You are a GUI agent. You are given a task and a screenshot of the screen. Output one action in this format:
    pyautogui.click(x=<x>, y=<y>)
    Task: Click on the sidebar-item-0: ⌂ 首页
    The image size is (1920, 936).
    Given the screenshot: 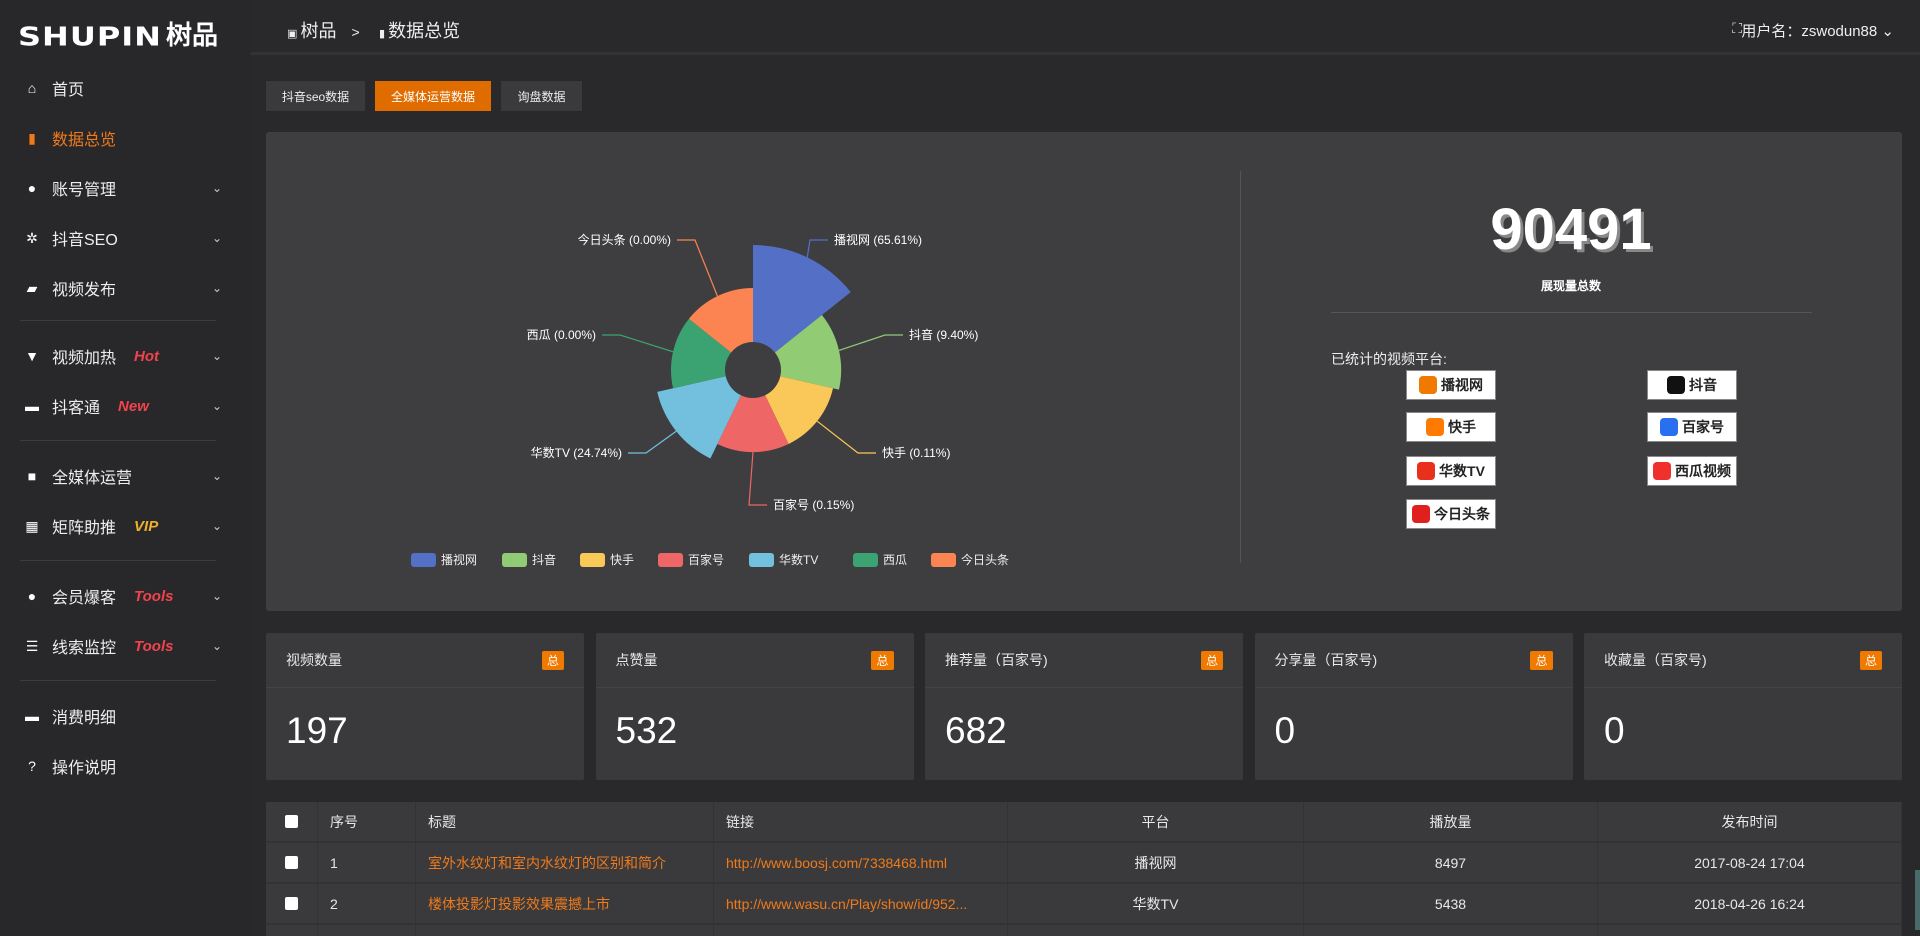 What is the action you would take?
    pyautogui.click(x=125, y=88)
    